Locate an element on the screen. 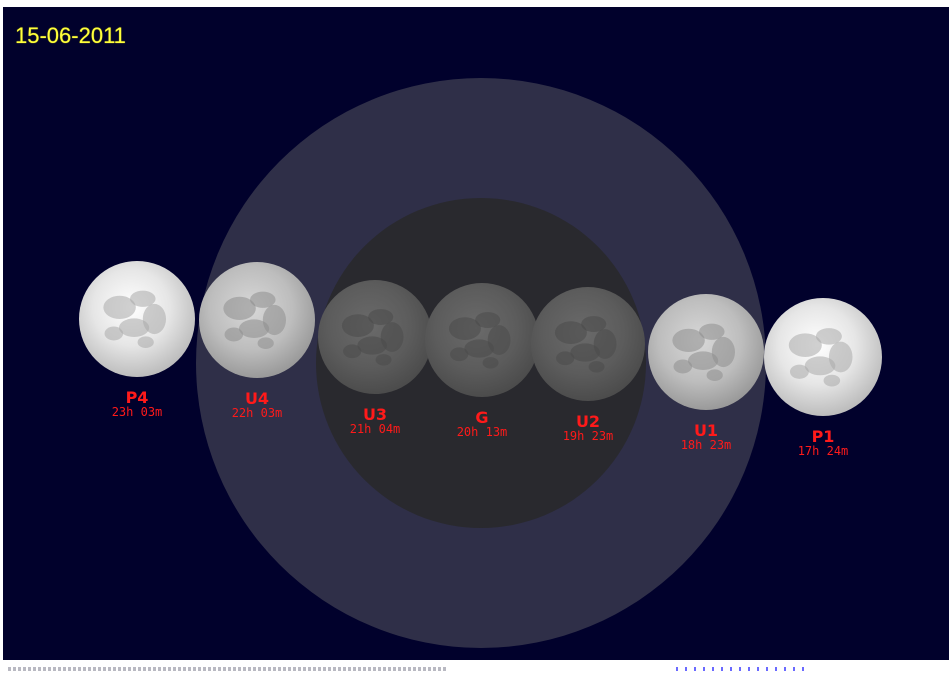 The height and width of the screenshot is (675, 952). eclipse-date: 15-06-2011 is located at coordinates (70, 35).